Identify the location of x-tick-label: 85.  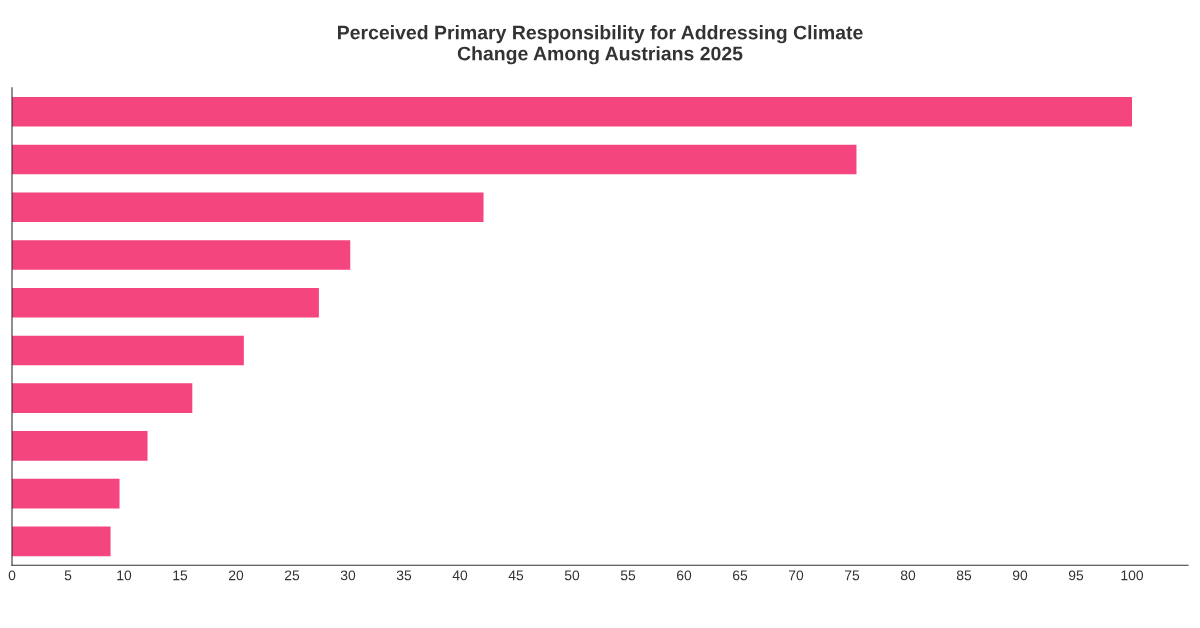
(964, 575).